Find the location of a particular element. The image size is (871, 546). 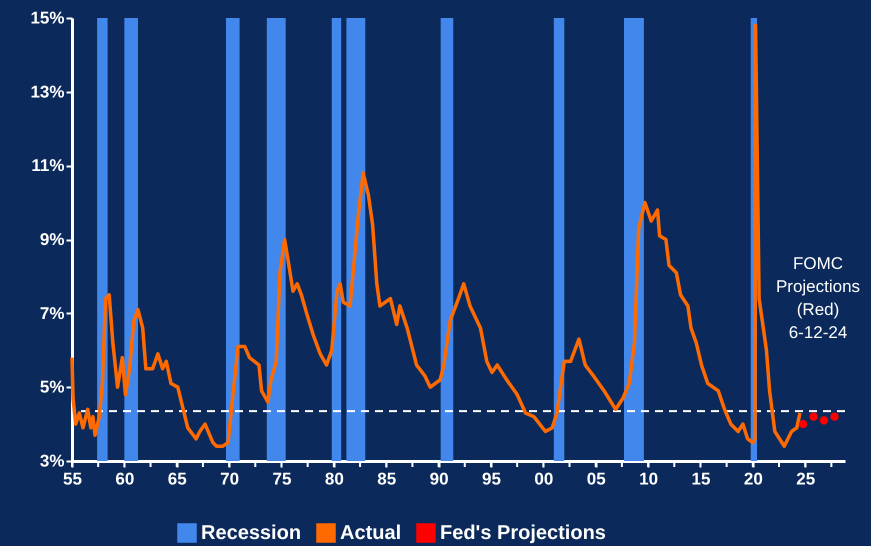

legend-label: Recession is located at coordinates (251, 533).